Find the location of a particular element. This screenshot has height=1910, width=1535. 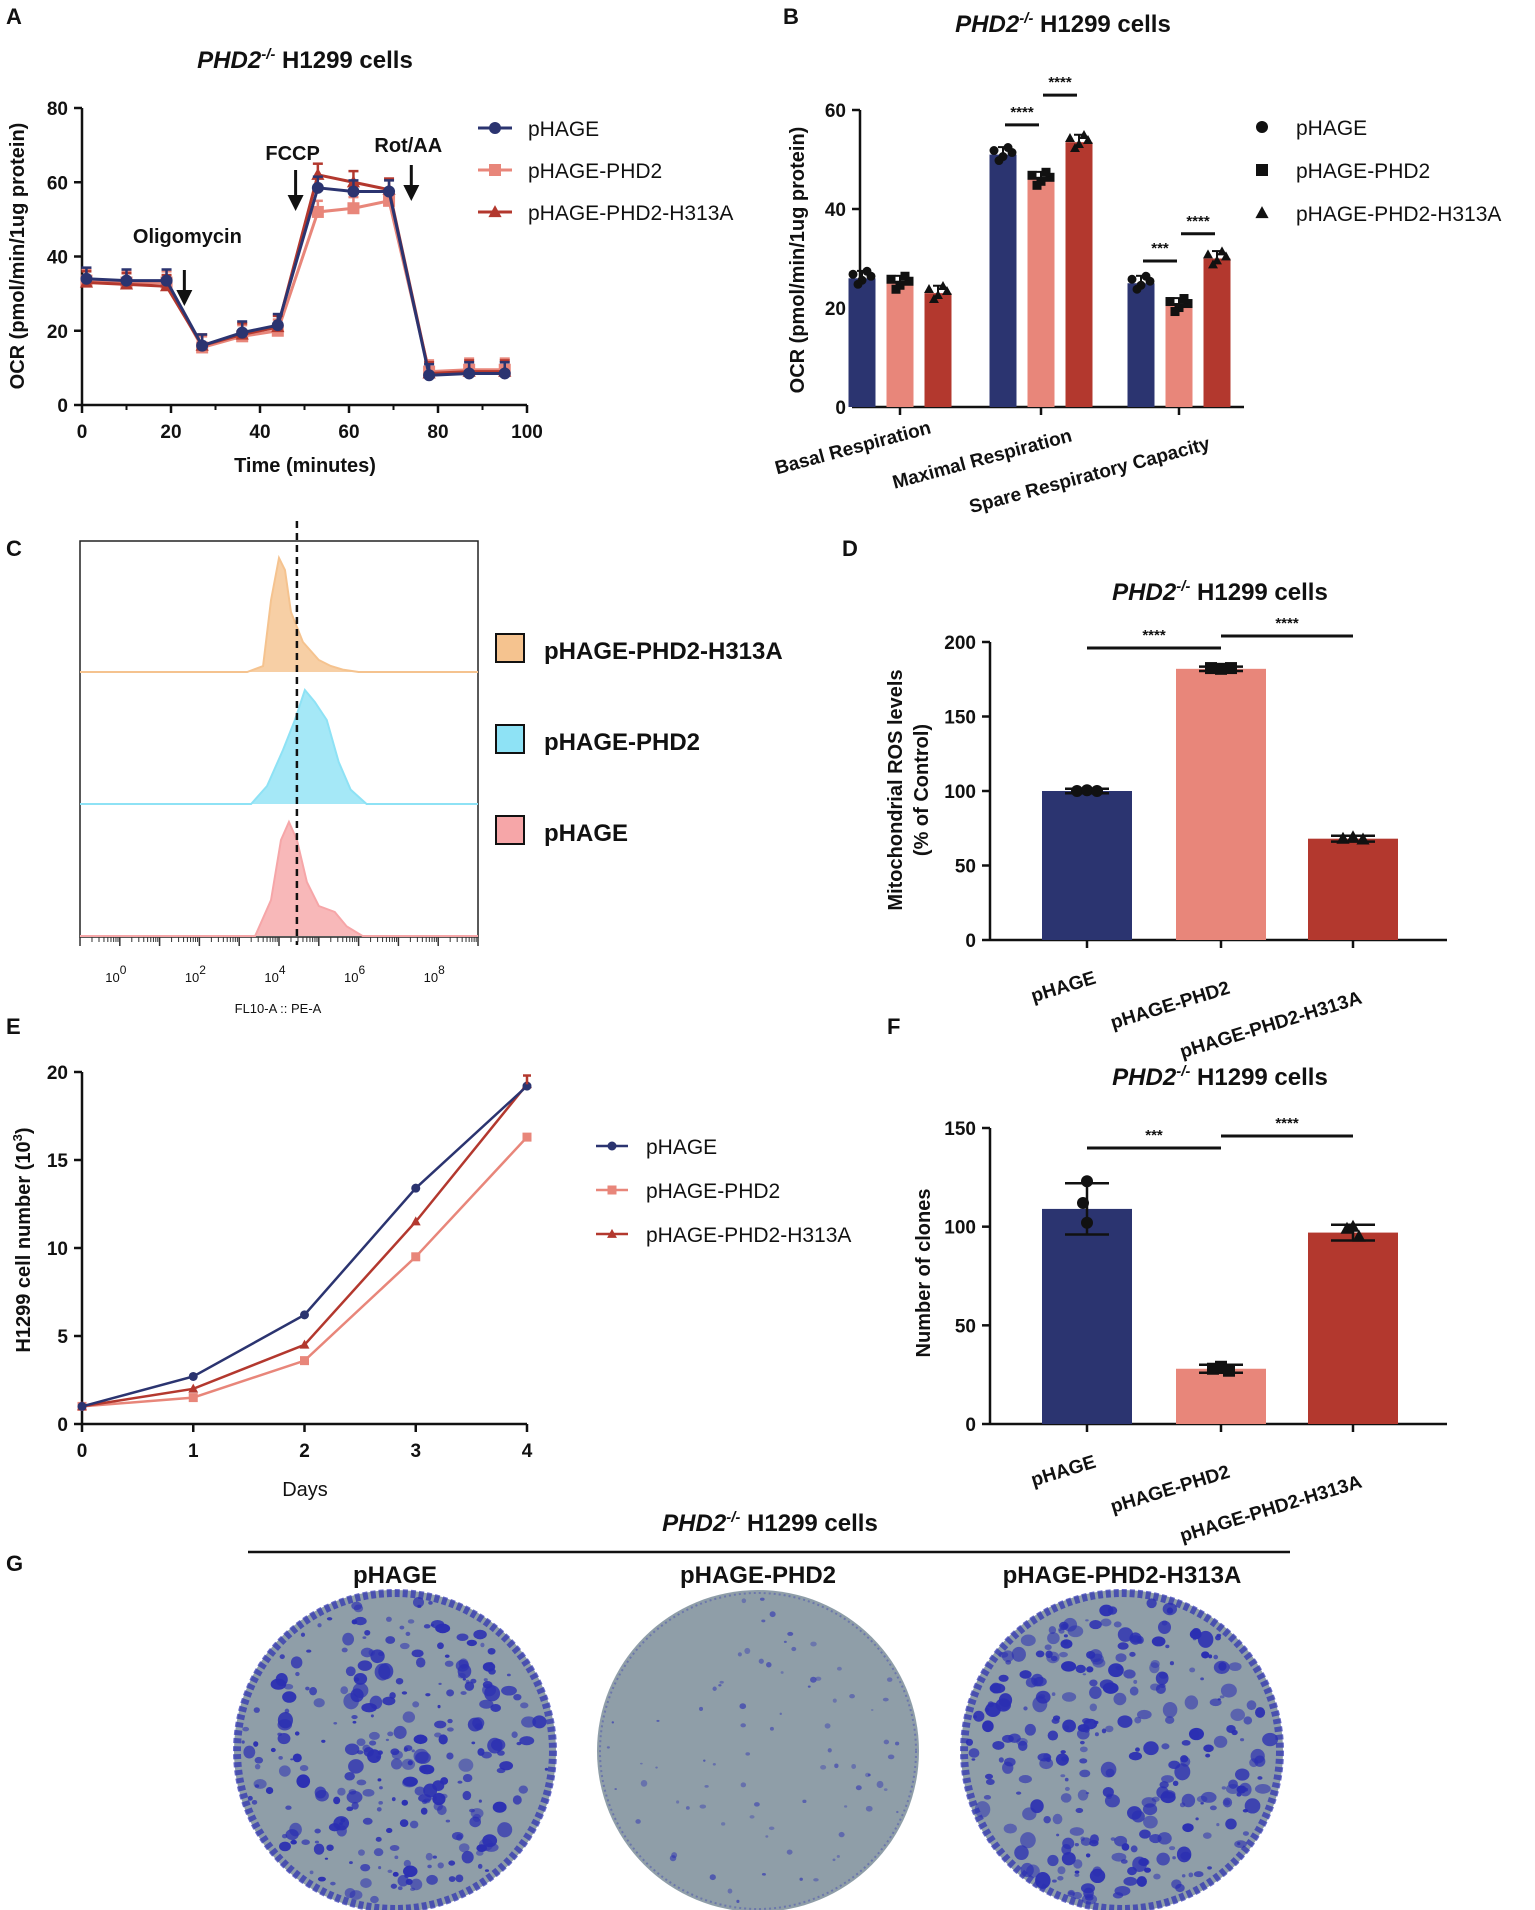

legend-marker-pHAGE-PHD2-H313A is located at coordinates (495, 211).